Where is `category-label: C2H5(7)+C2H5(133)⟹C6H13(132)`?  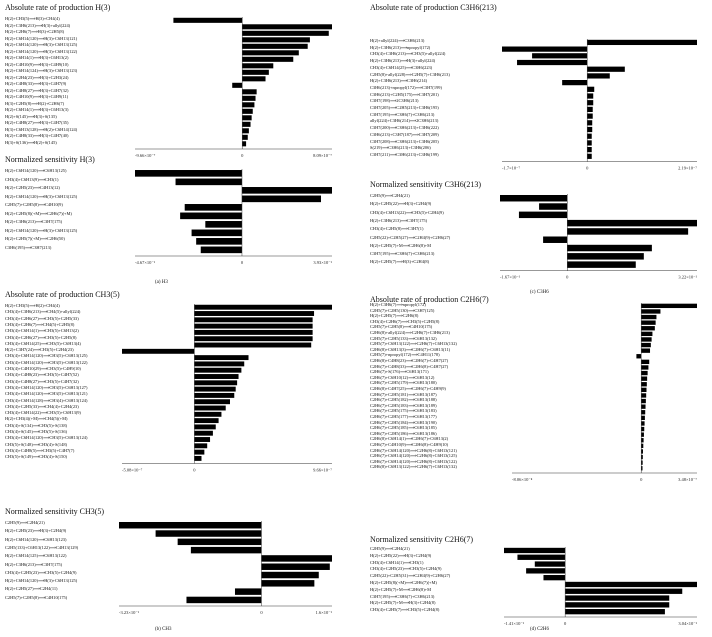 category-label: C2H5(7)+C2H5(133)⟹C6H13(132) is located at coordinates (403, 338).